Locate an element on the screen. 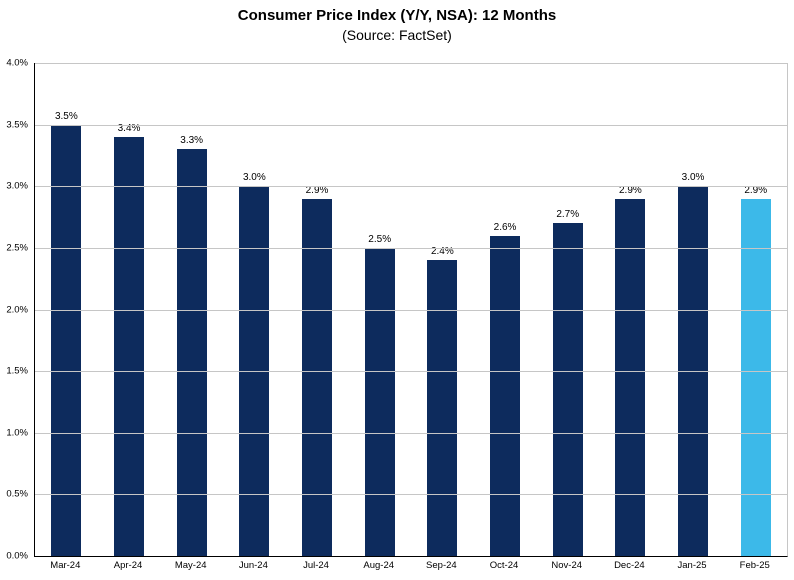 The height and width of the screenshot is (580, 794). x-tick-label: Jan-25 is located at coordinates (692, 565).